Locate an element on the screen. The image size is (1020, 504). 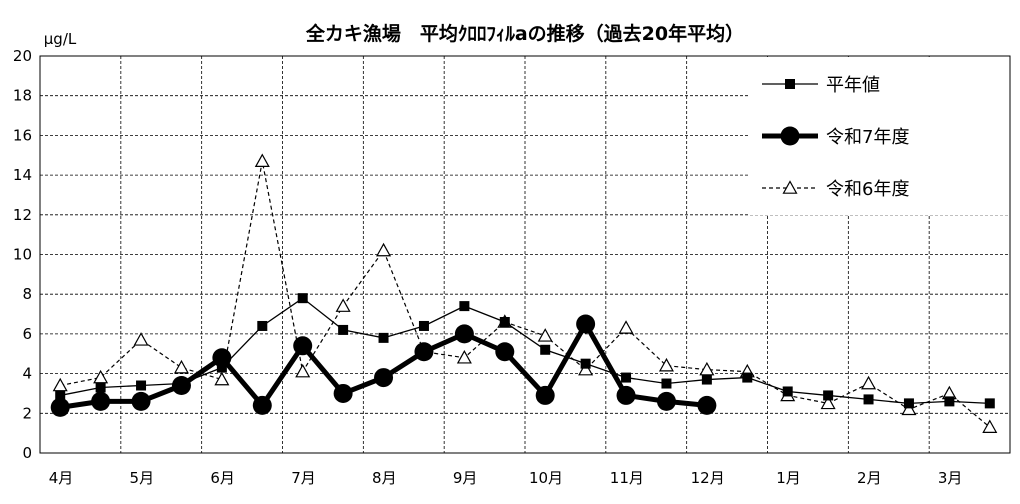
legend-item: 平年値 is located at coordinates (821, 85).